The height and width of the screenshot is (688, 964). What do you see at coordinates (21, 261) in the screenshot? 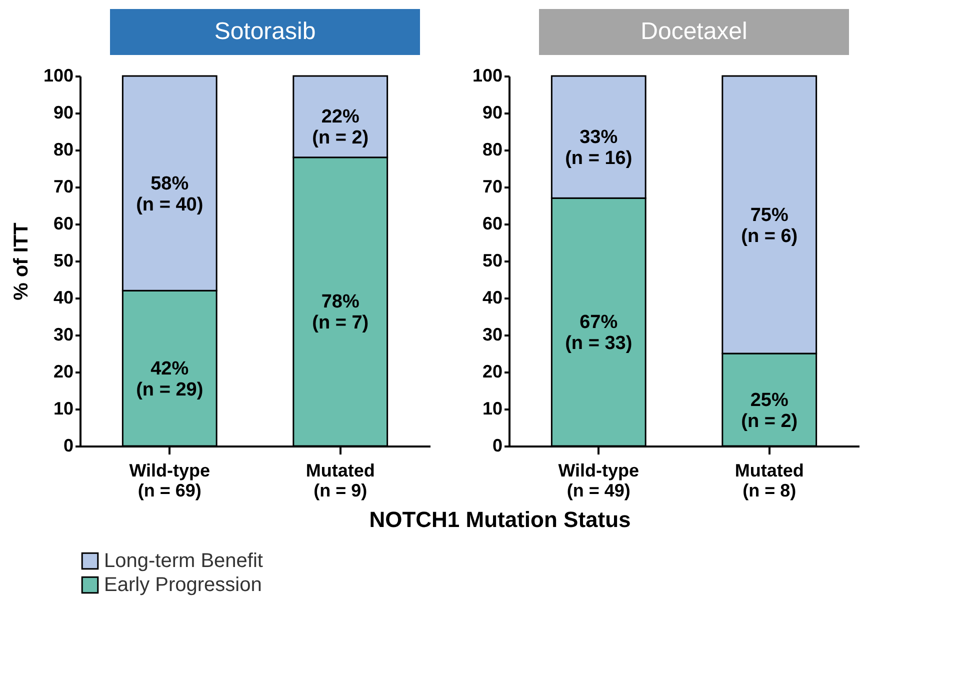
I see `y-axis-title: % of ITT` at bounding box center [21, 261].